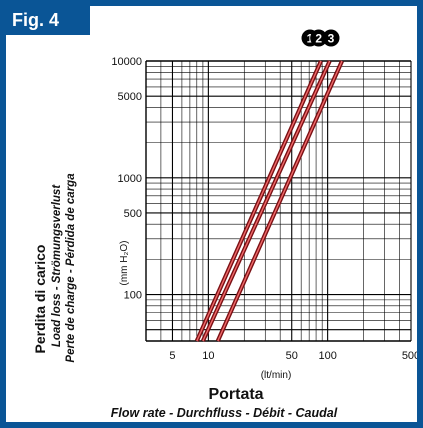 The image size is (423, 428). I want to click on y-tick-label: 100, so click(133, 296).